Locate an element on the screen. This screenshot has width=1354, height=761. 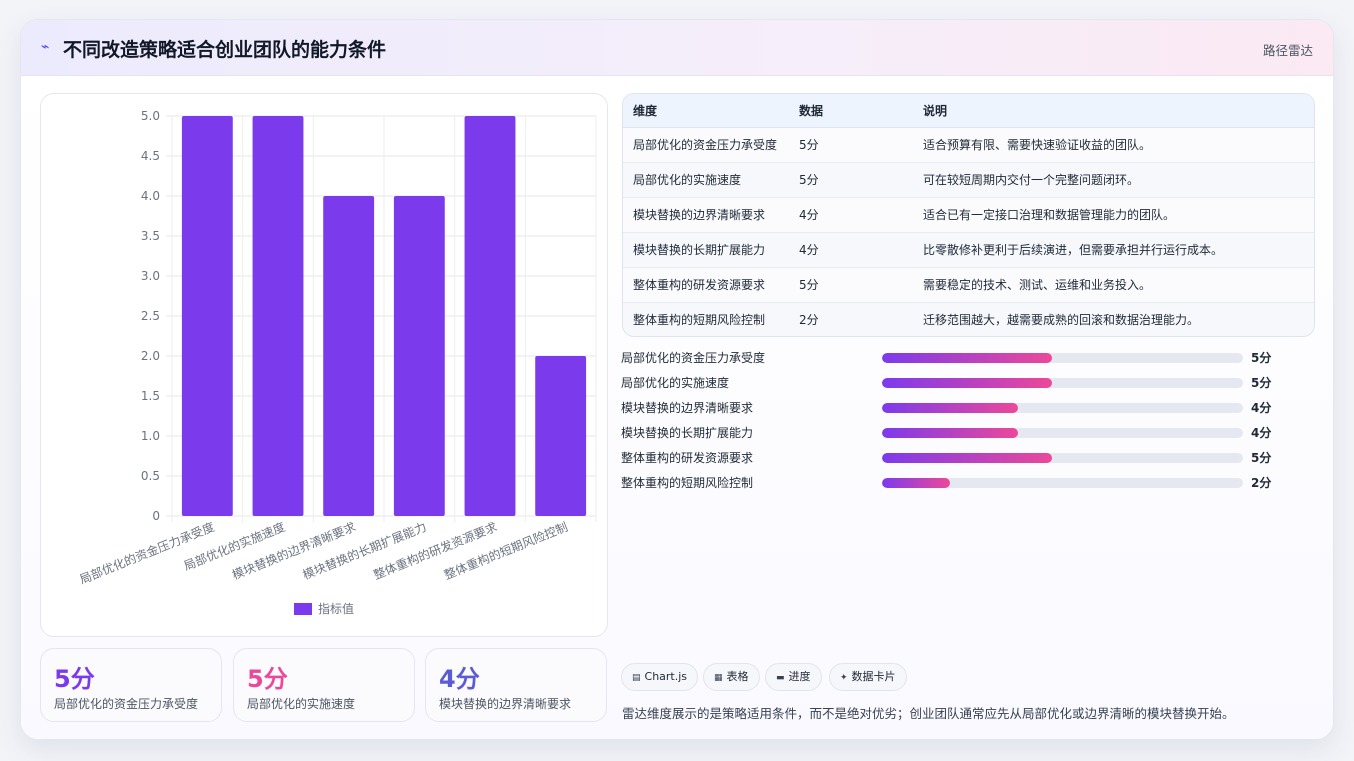
table-header-cell: 说明 is located at coordinates (1113, 111).